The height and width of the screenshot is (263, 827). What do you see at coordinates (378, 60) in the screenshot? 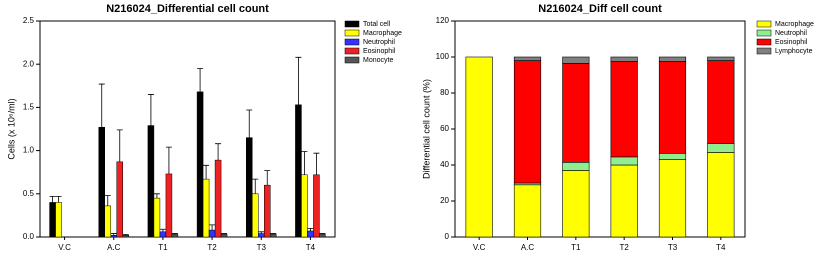
I see `legend-label: Monocyte` at bounding box center [378, 60].